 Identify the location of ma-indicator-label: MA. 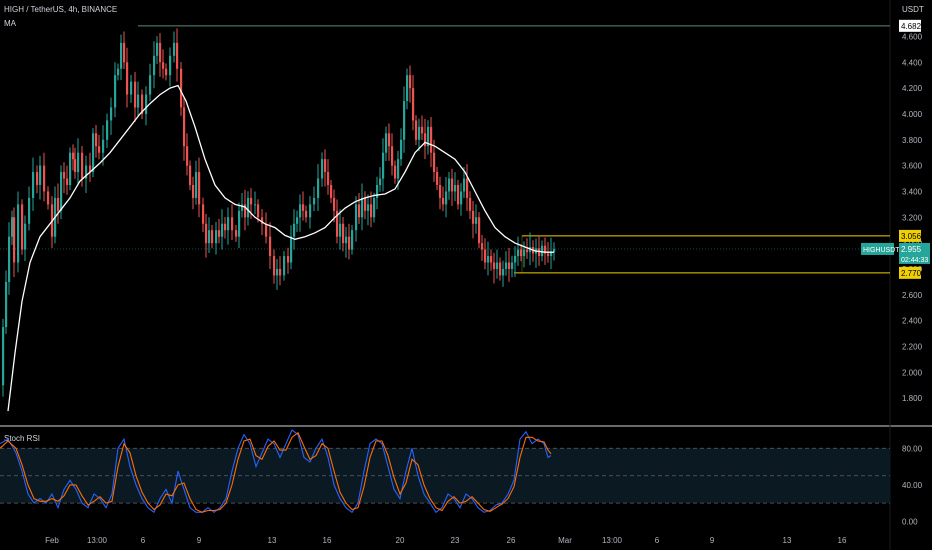
(10, 23).